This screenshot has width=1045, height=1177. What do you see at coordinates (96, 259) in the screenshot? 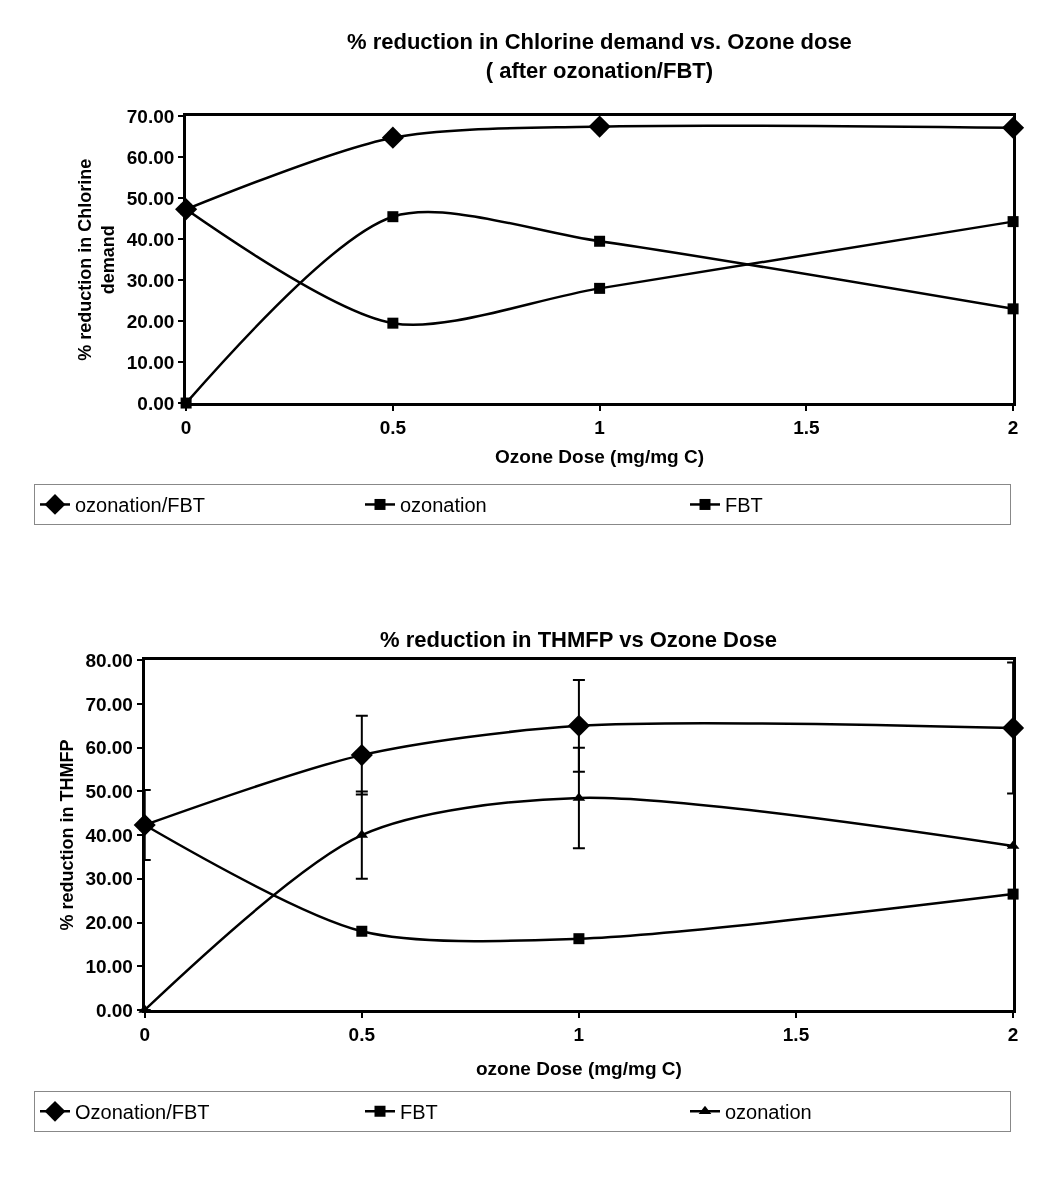
I see `y-axis-title: % reduction in Chlorine demand` at bounding box center [96, 259].